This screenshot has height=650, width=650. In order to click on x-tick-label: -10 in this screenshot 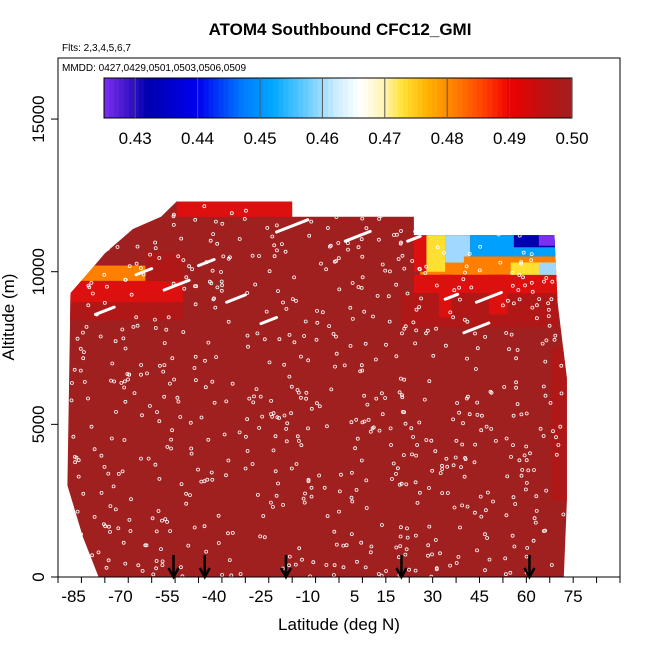, I will do `click(307, 596)`.